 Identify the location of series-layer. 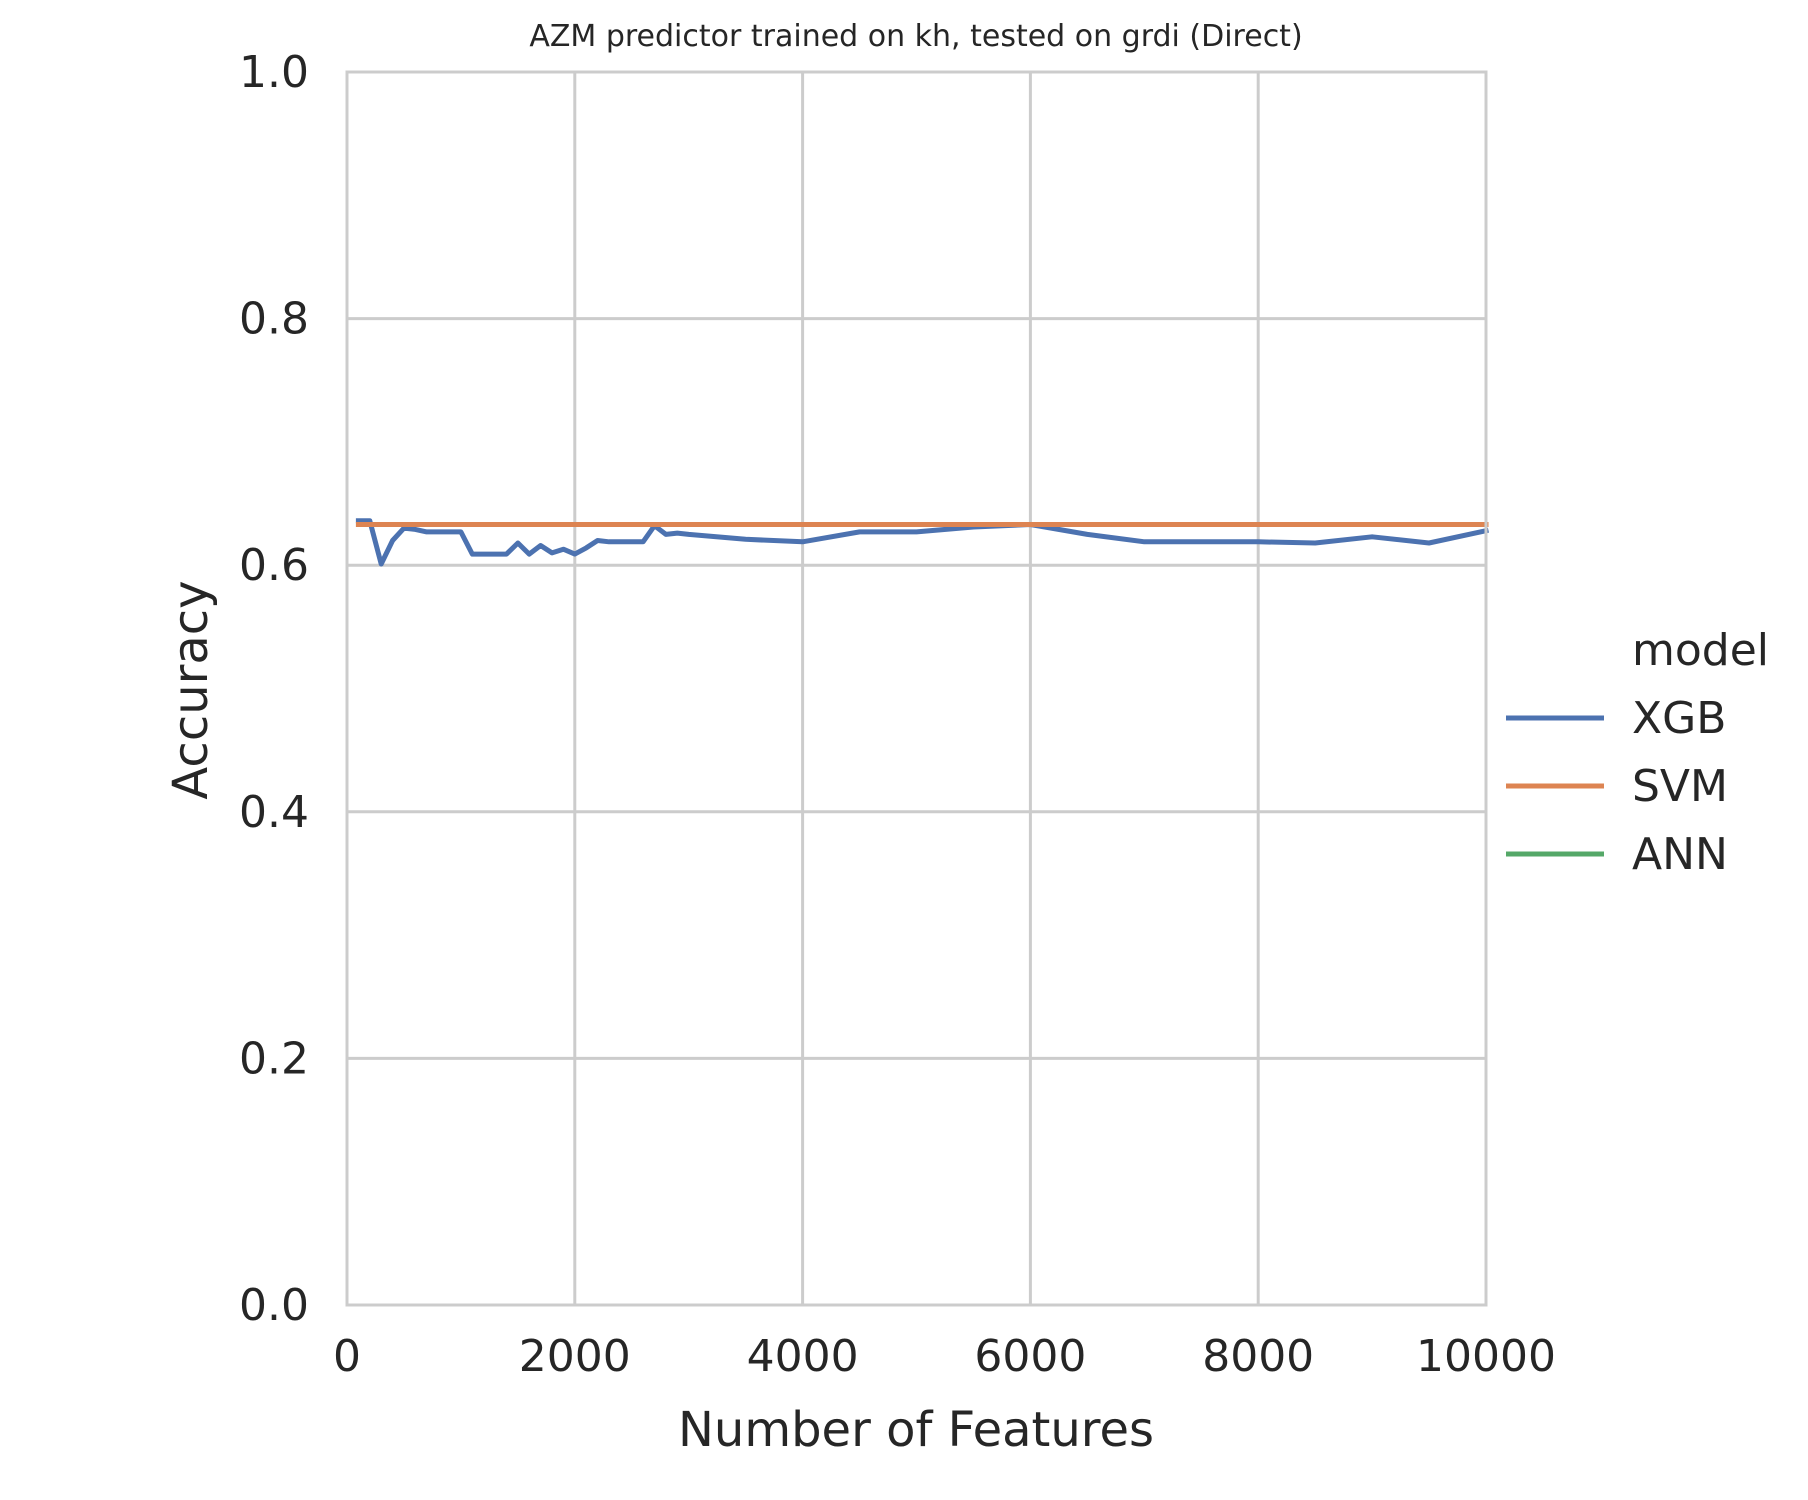
(922, 542).